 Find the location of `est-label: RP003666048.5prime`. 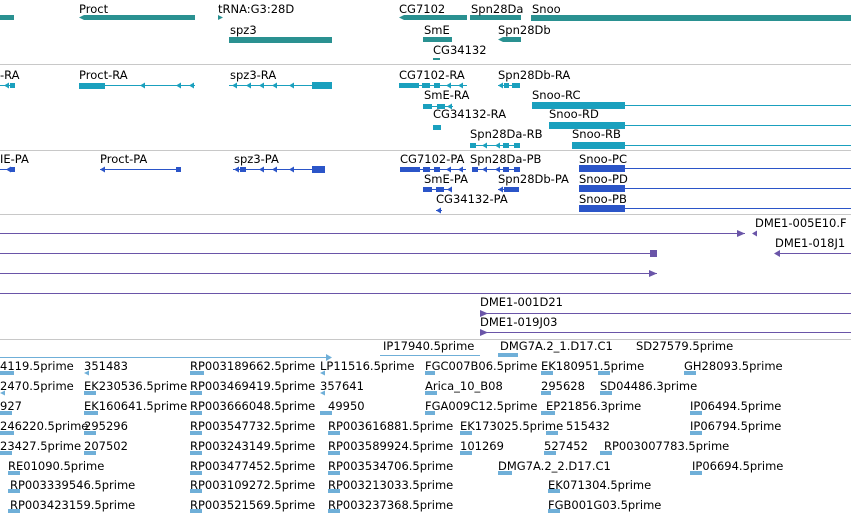

est-label: RP003666048.5prime is located at coordinates (253, 406).